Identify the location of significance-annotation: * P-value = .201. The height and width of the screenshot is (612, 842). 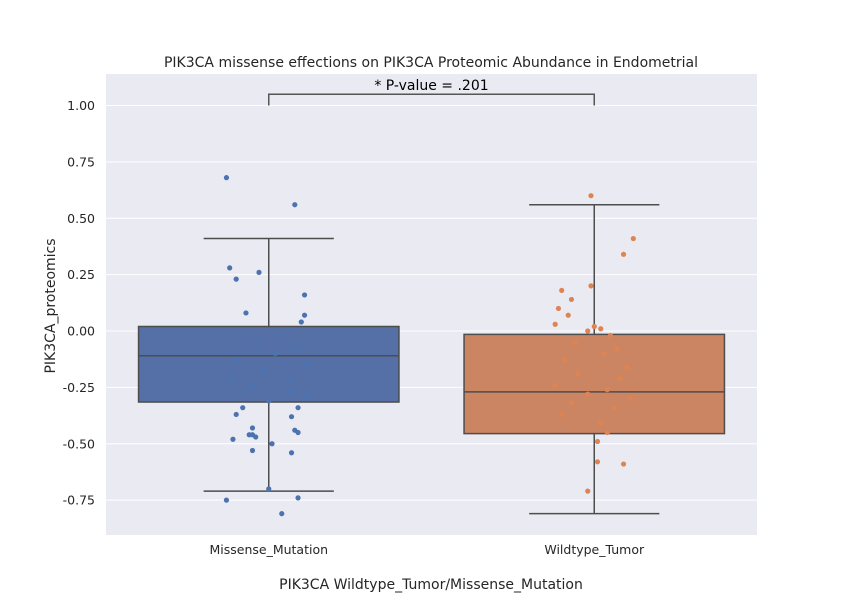
(431, 92).